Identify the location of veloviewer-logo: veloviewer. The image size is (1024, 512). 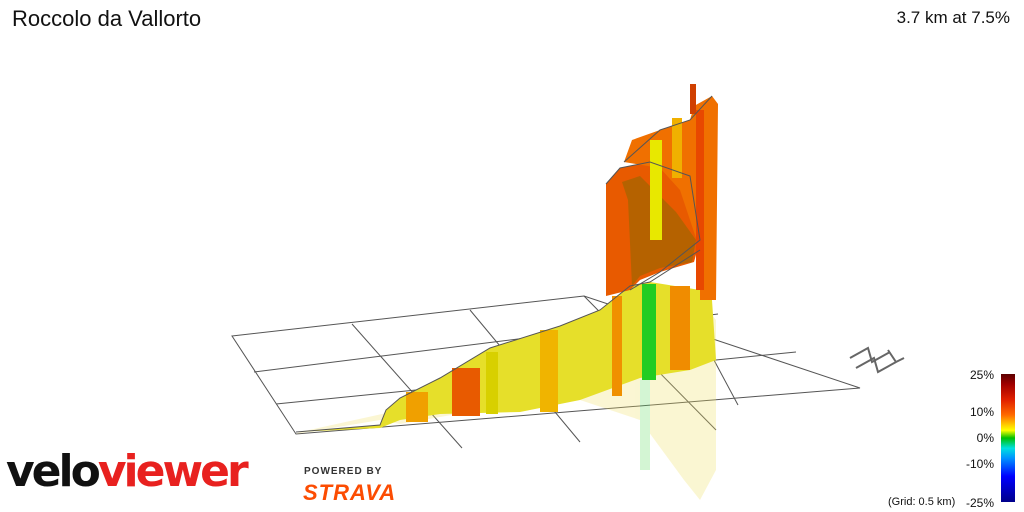
(127, 471).